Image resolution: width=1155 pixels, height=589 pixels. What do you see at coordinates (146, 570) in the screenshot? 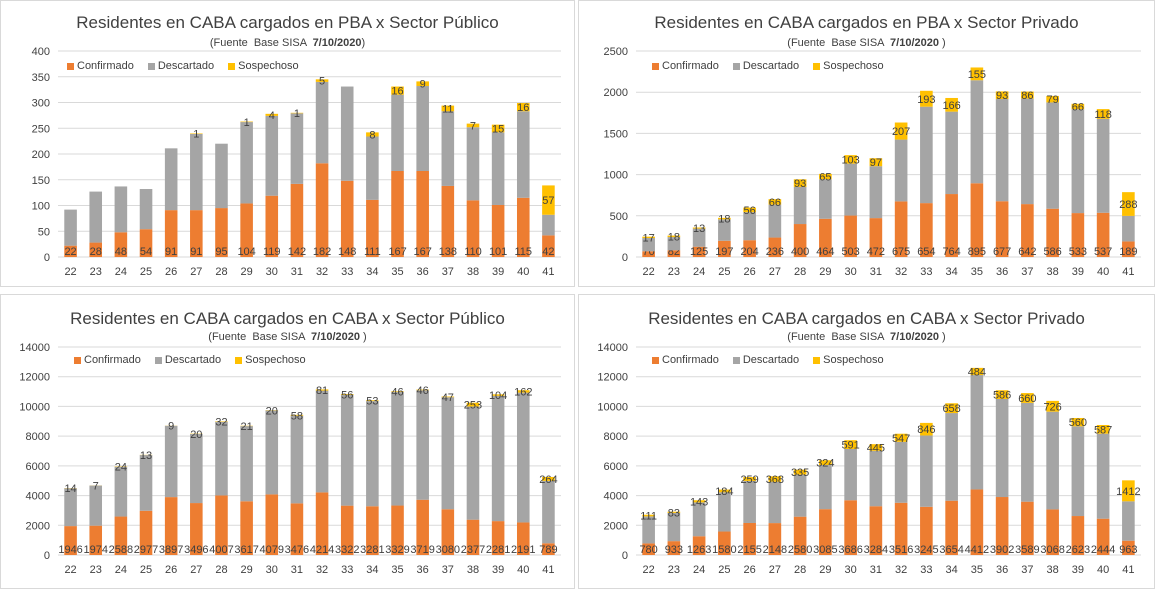
I see `x-tick-label: 25` at bounding box center [146, 570].